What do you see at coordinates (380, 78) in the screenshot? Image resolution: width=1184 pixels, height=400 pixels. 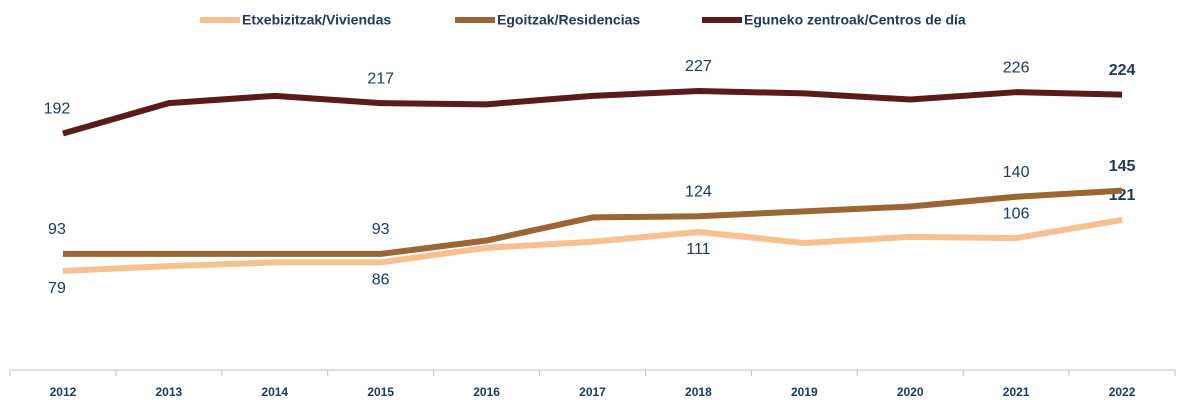 I see `data-label: 217` at bounding box center [380, 78].